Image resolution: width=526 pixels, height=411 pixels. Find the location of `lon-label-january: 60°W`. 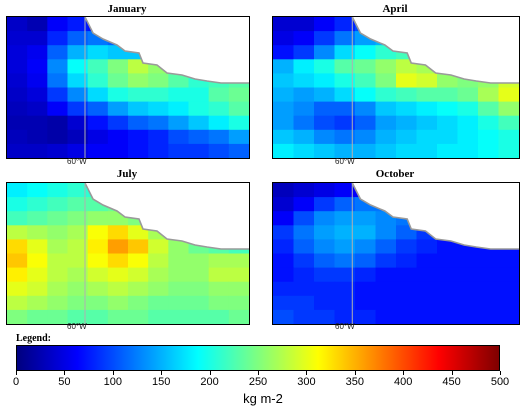

lon-label-january: 60°W is located at coordinates (77, 161).